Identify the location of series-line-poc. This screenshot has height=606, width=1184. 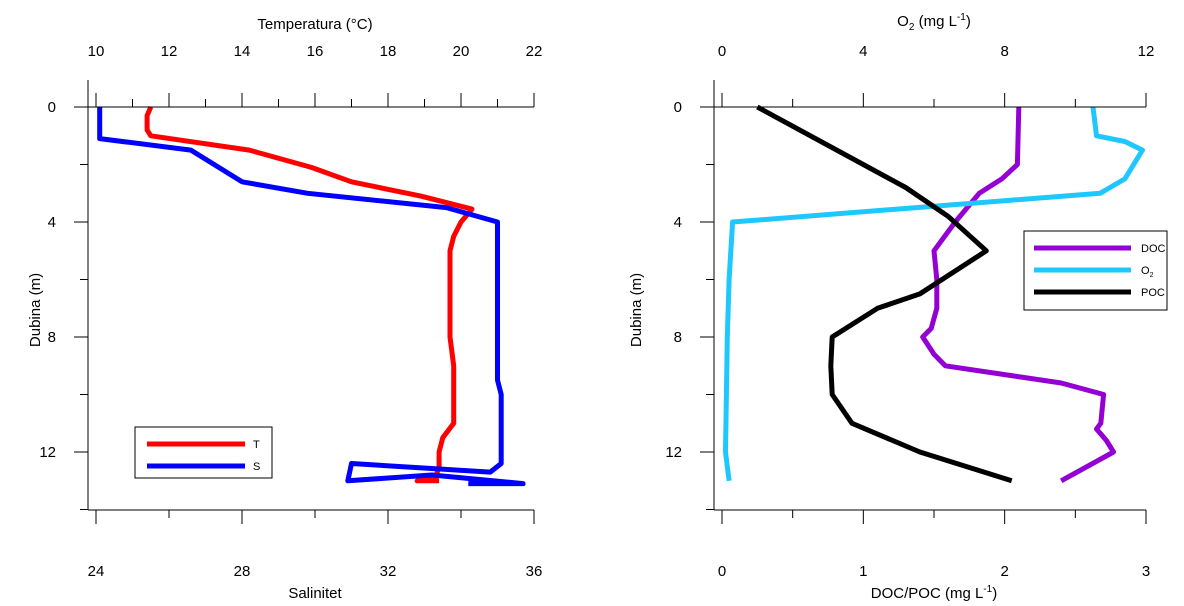
(884, 294).